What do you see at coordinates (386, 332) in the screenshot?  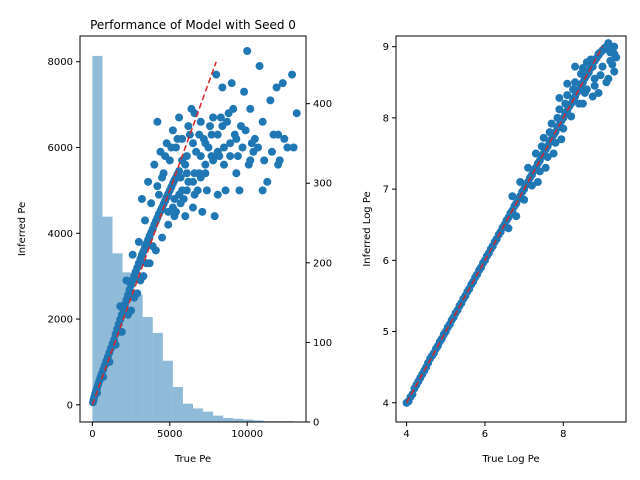 I see `y-tick-label: 5` at bounding box center [386, 332].